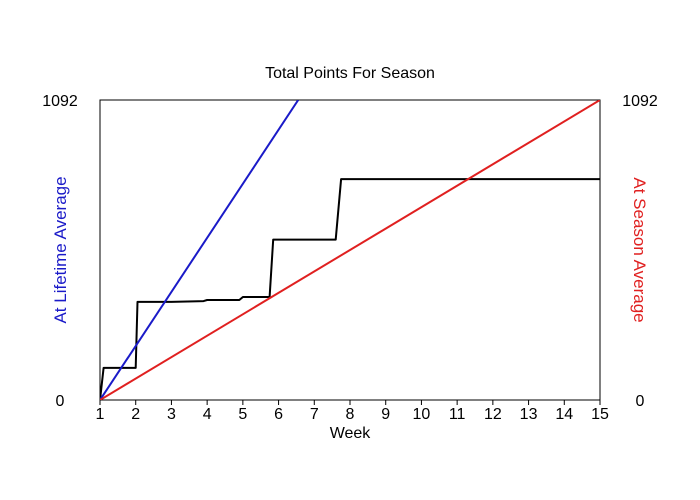 The height and width of the screenshot is (500, 700). What do you see at coordinates (640, 401) in the screenshot?
I see `y-right-tick-min: 0` at bounding box center [640, 401].